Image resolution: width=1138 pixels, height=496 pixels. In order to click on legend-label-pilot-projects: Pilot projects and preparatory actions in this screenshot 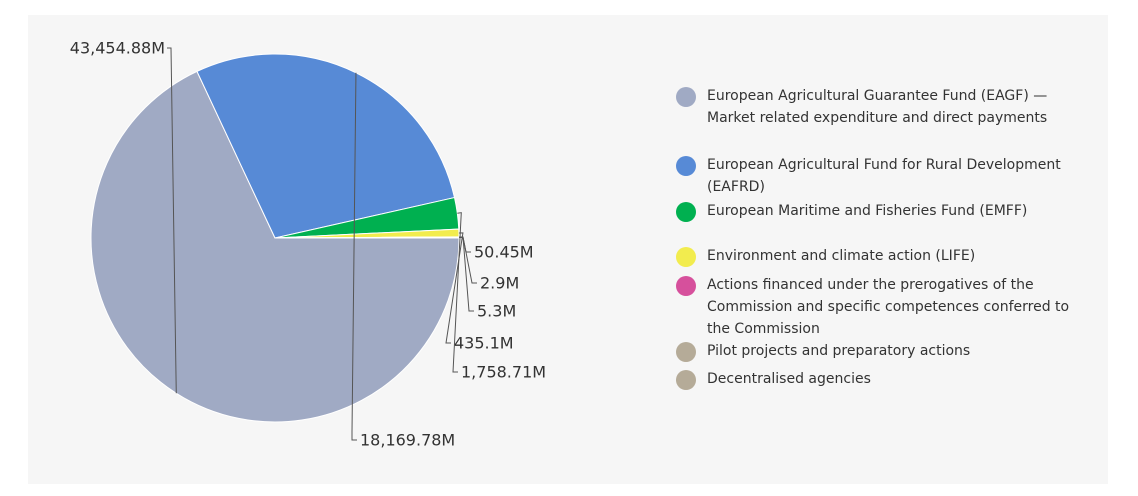, I will do `click(839, 351)`.